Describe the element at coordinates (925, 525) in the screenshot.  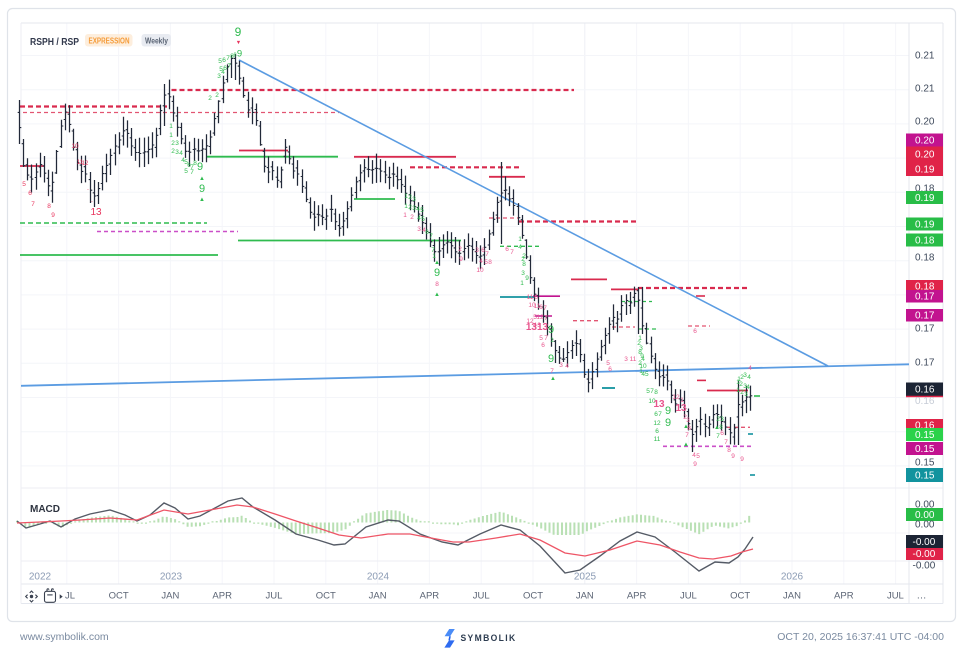
I see `svg-text: 0.00` at that location.